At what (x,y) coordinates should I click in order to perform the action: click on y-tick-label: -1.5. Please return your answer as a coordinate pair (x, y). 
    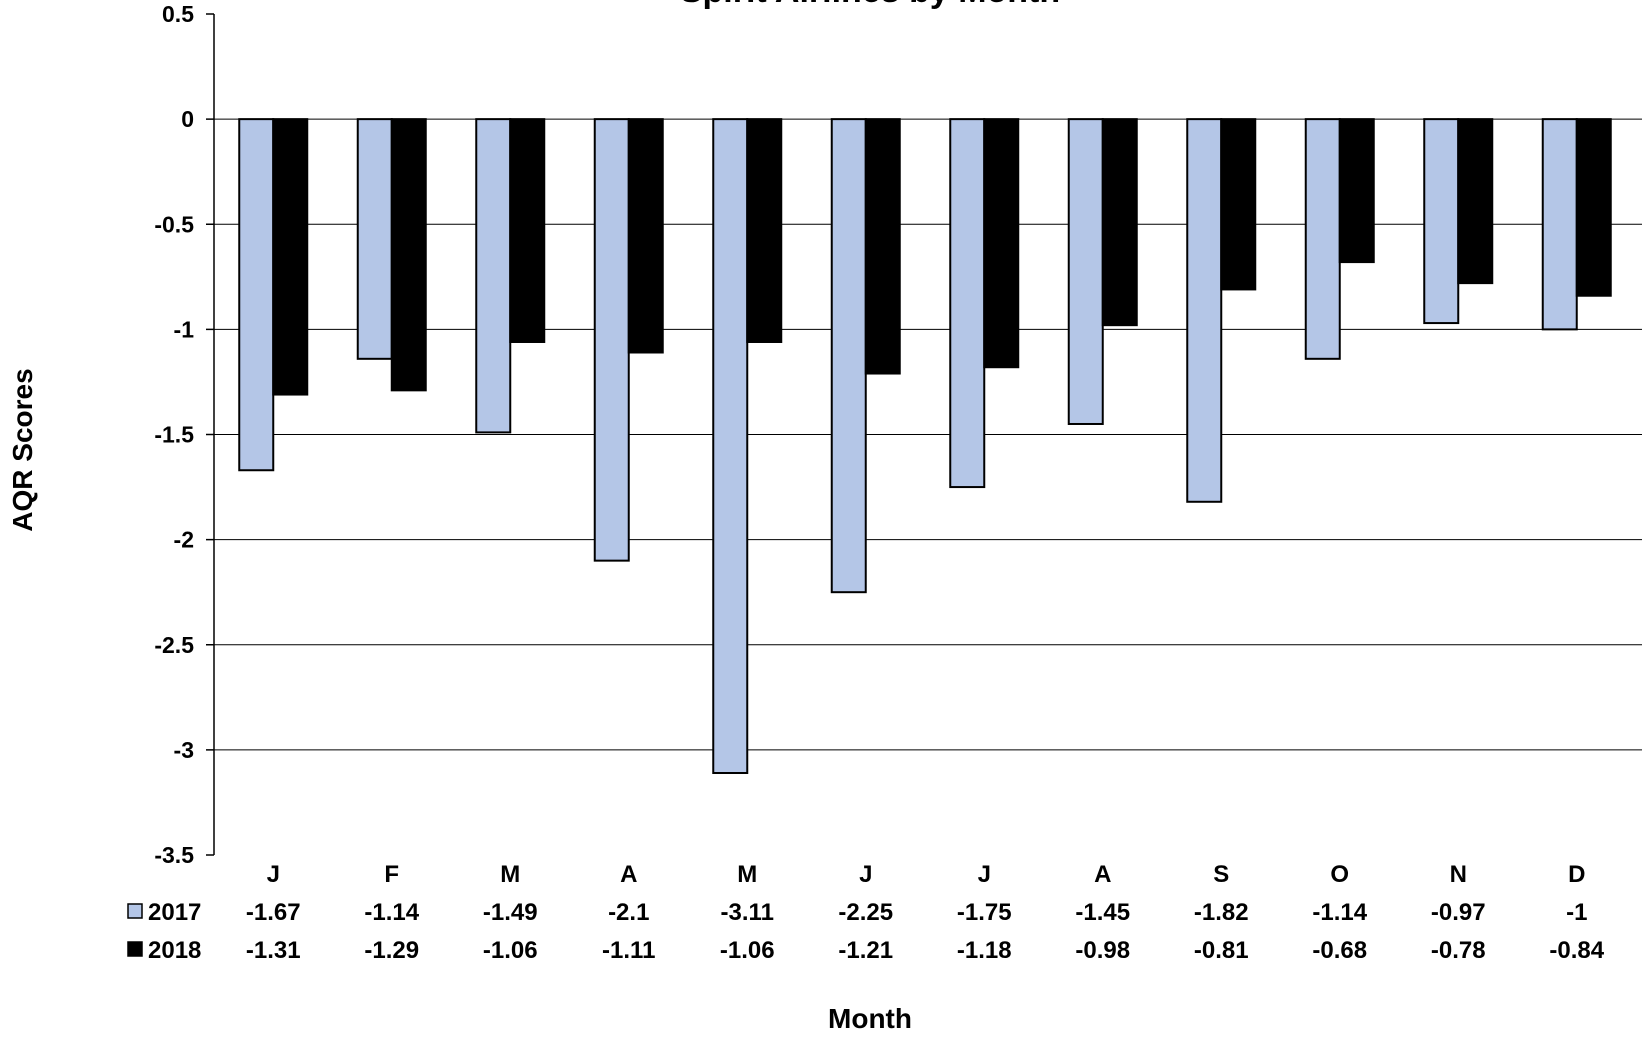
    Looking at the image, I should click on (174, 435).